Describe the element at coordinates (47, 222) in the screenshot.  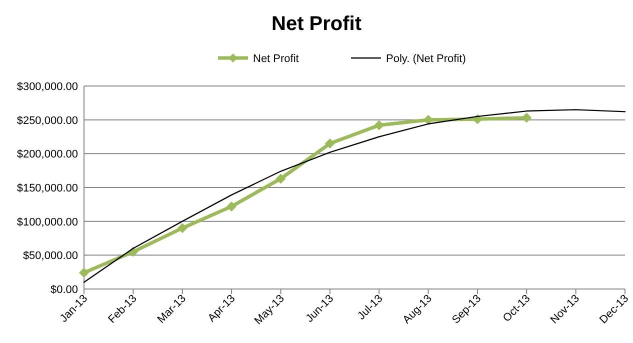
I see `y-tick-label: $100,000.00` at that location.